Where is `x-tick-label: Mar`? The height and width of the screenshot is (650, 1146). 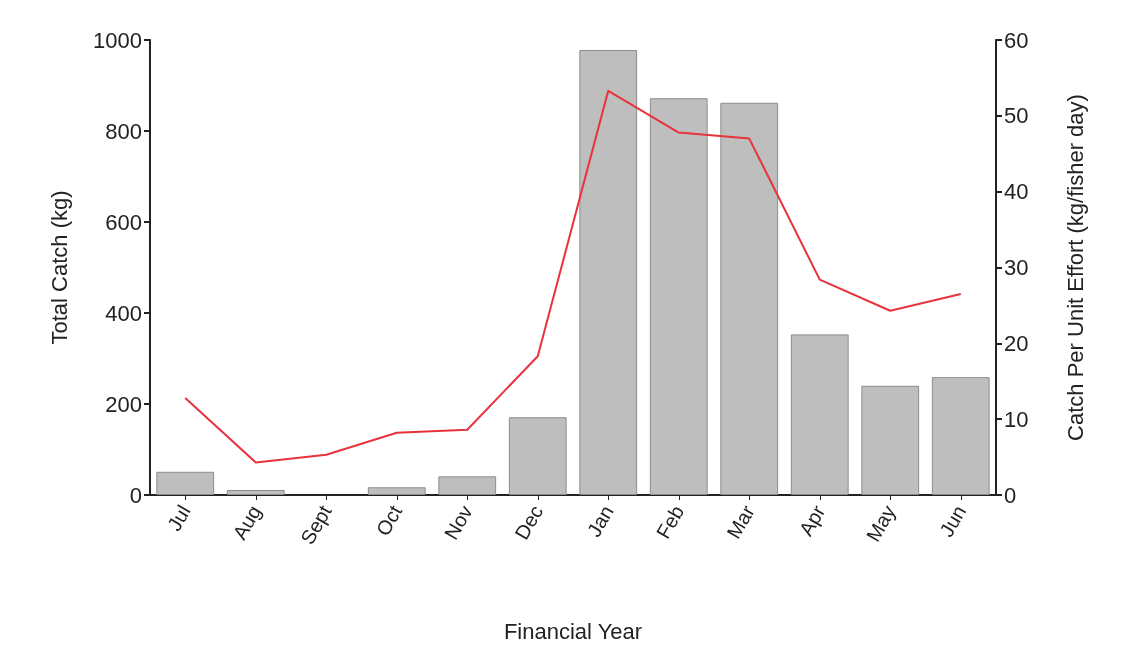 x-tick-label: Mar is located at coordinates (740, 522).